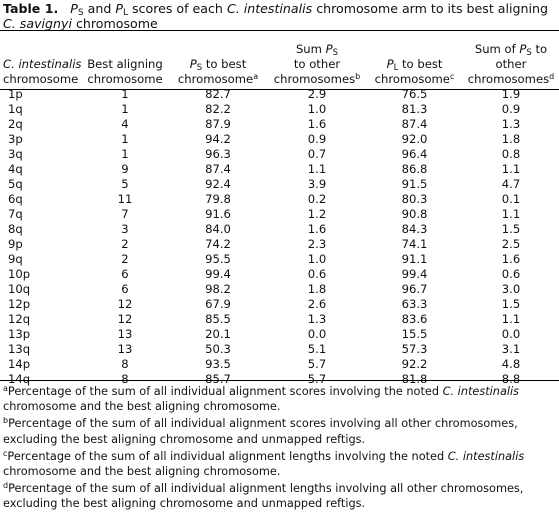  Describe the element at coordinates (6, 421) in the screenshot. I see `footnote-mark: b` at that location.